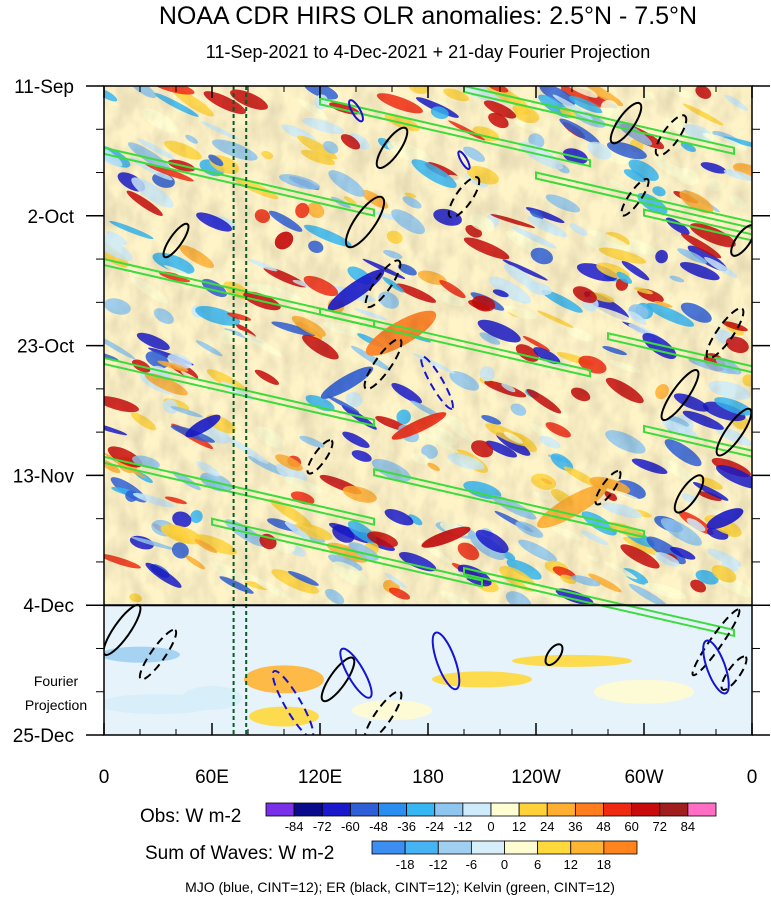 The height and width of the screenshot is (900, 771). What do you see at coordinates (56, 705) in the screenshot?
I see `projection-label-line-2: Projection` at bounding box center [56, 705].